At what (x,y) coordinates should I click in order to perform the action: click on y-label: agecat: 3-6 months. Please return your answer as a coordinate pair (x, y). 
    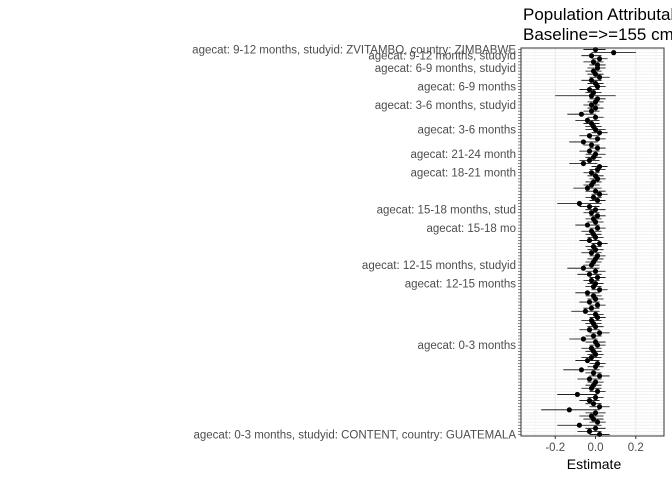
    Looking at the image, I should click on (467, 131).